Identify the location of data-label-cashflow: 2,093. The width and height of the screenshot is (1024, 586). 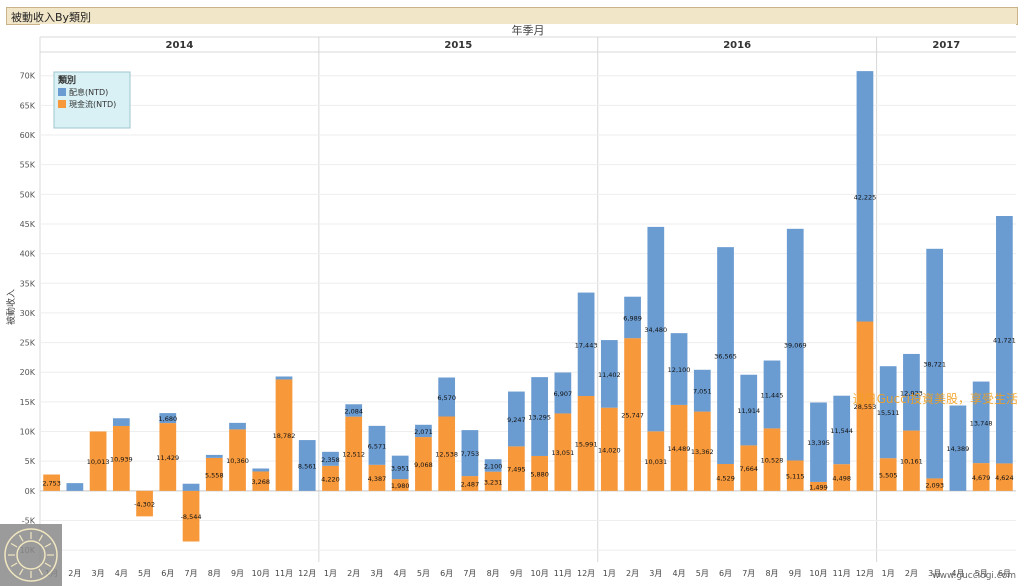
(934, 486).